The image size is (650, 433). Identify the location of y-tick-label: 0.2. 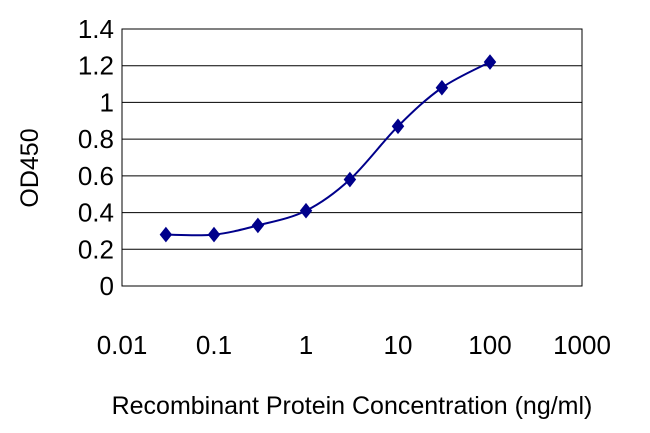
(96, 249).